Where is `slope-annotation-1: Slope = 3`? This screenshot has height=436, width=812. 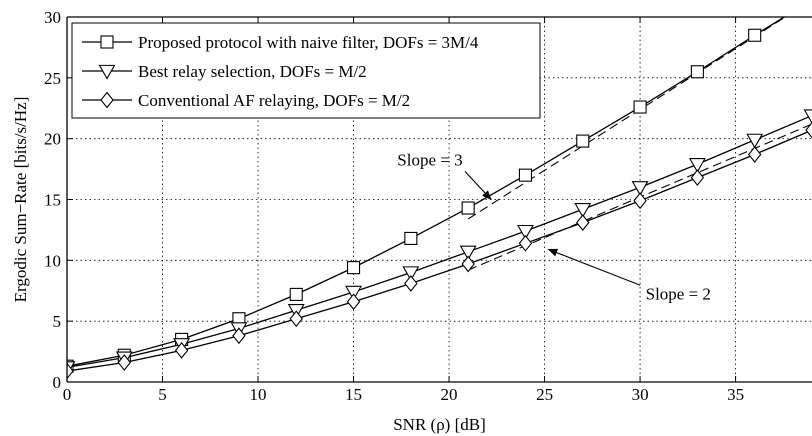
slope-annotation-1: Slope = 3 is located at coordinates (429, 159).